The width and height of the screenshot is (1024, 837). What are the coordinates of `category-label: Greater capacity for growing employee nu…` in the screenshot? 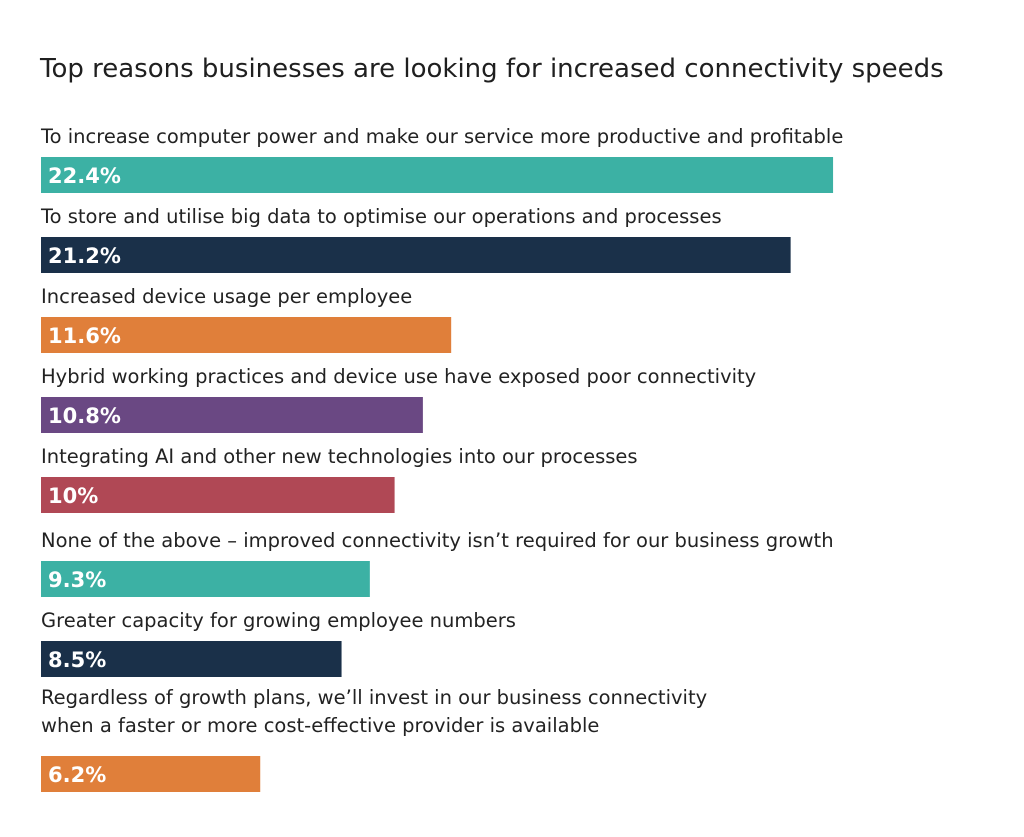 It's located at (278, 620).